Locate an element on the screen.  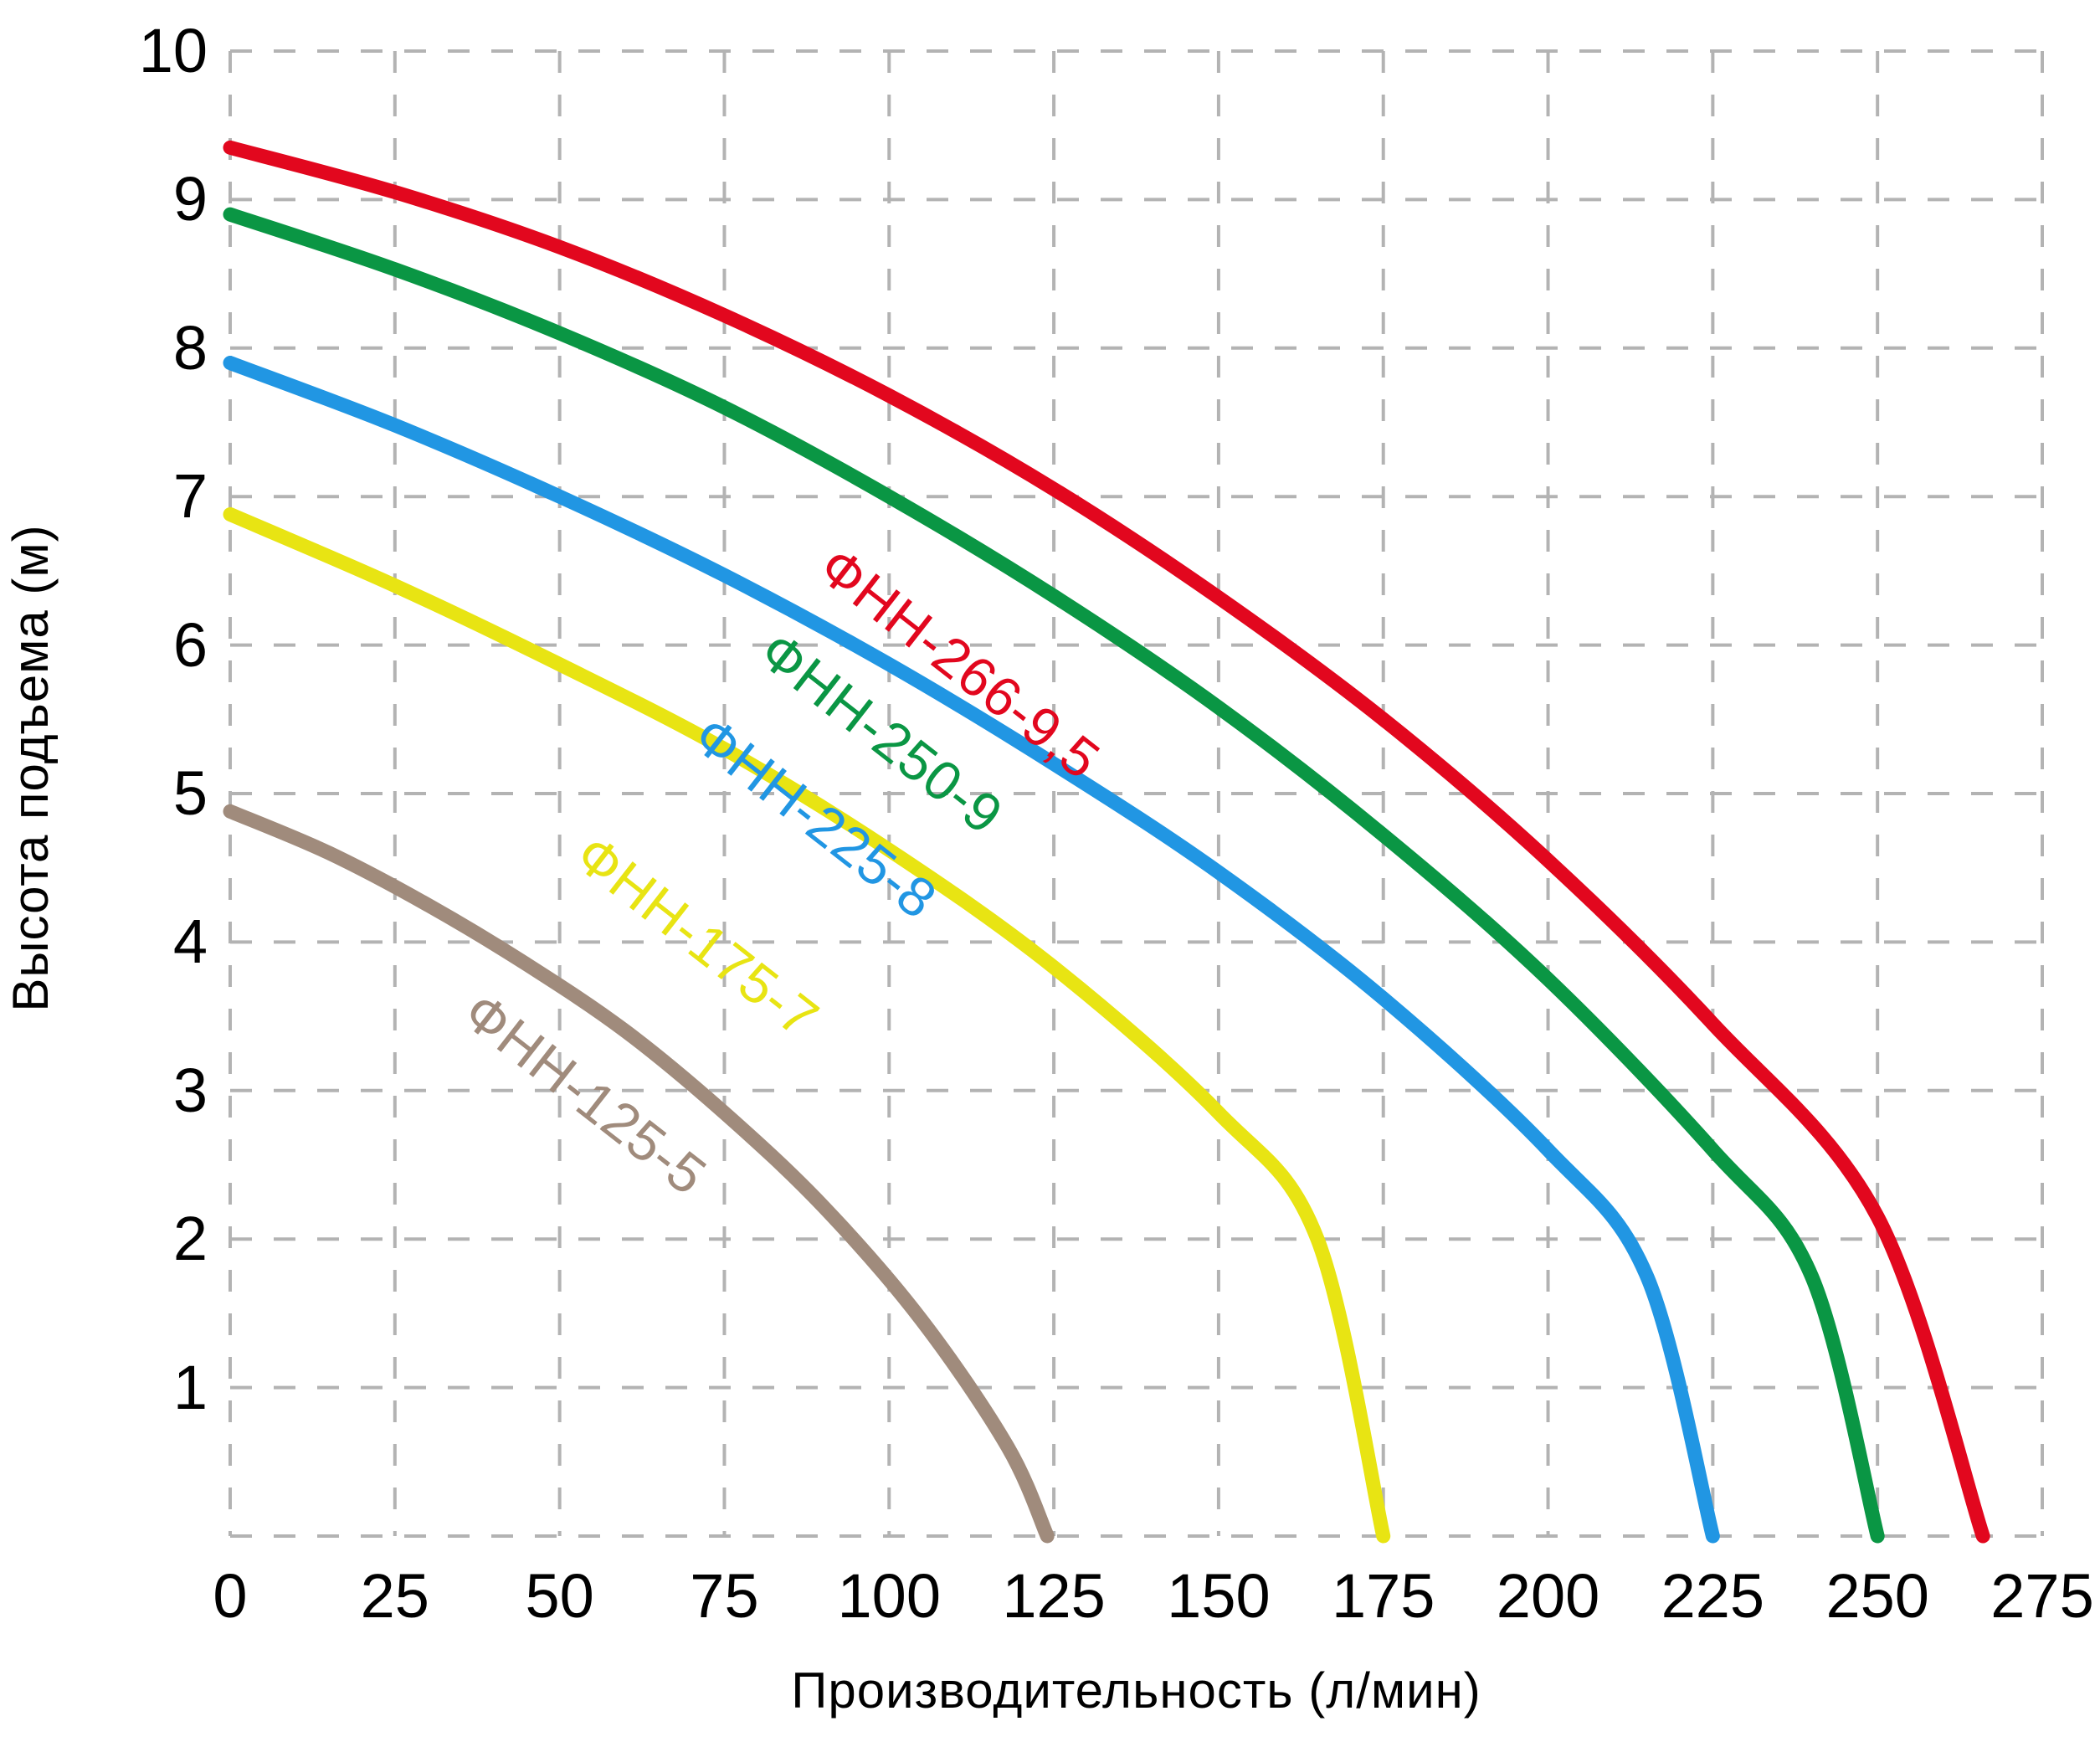
y-tick-label-3: 3 is located at coordinates (190, 1090).